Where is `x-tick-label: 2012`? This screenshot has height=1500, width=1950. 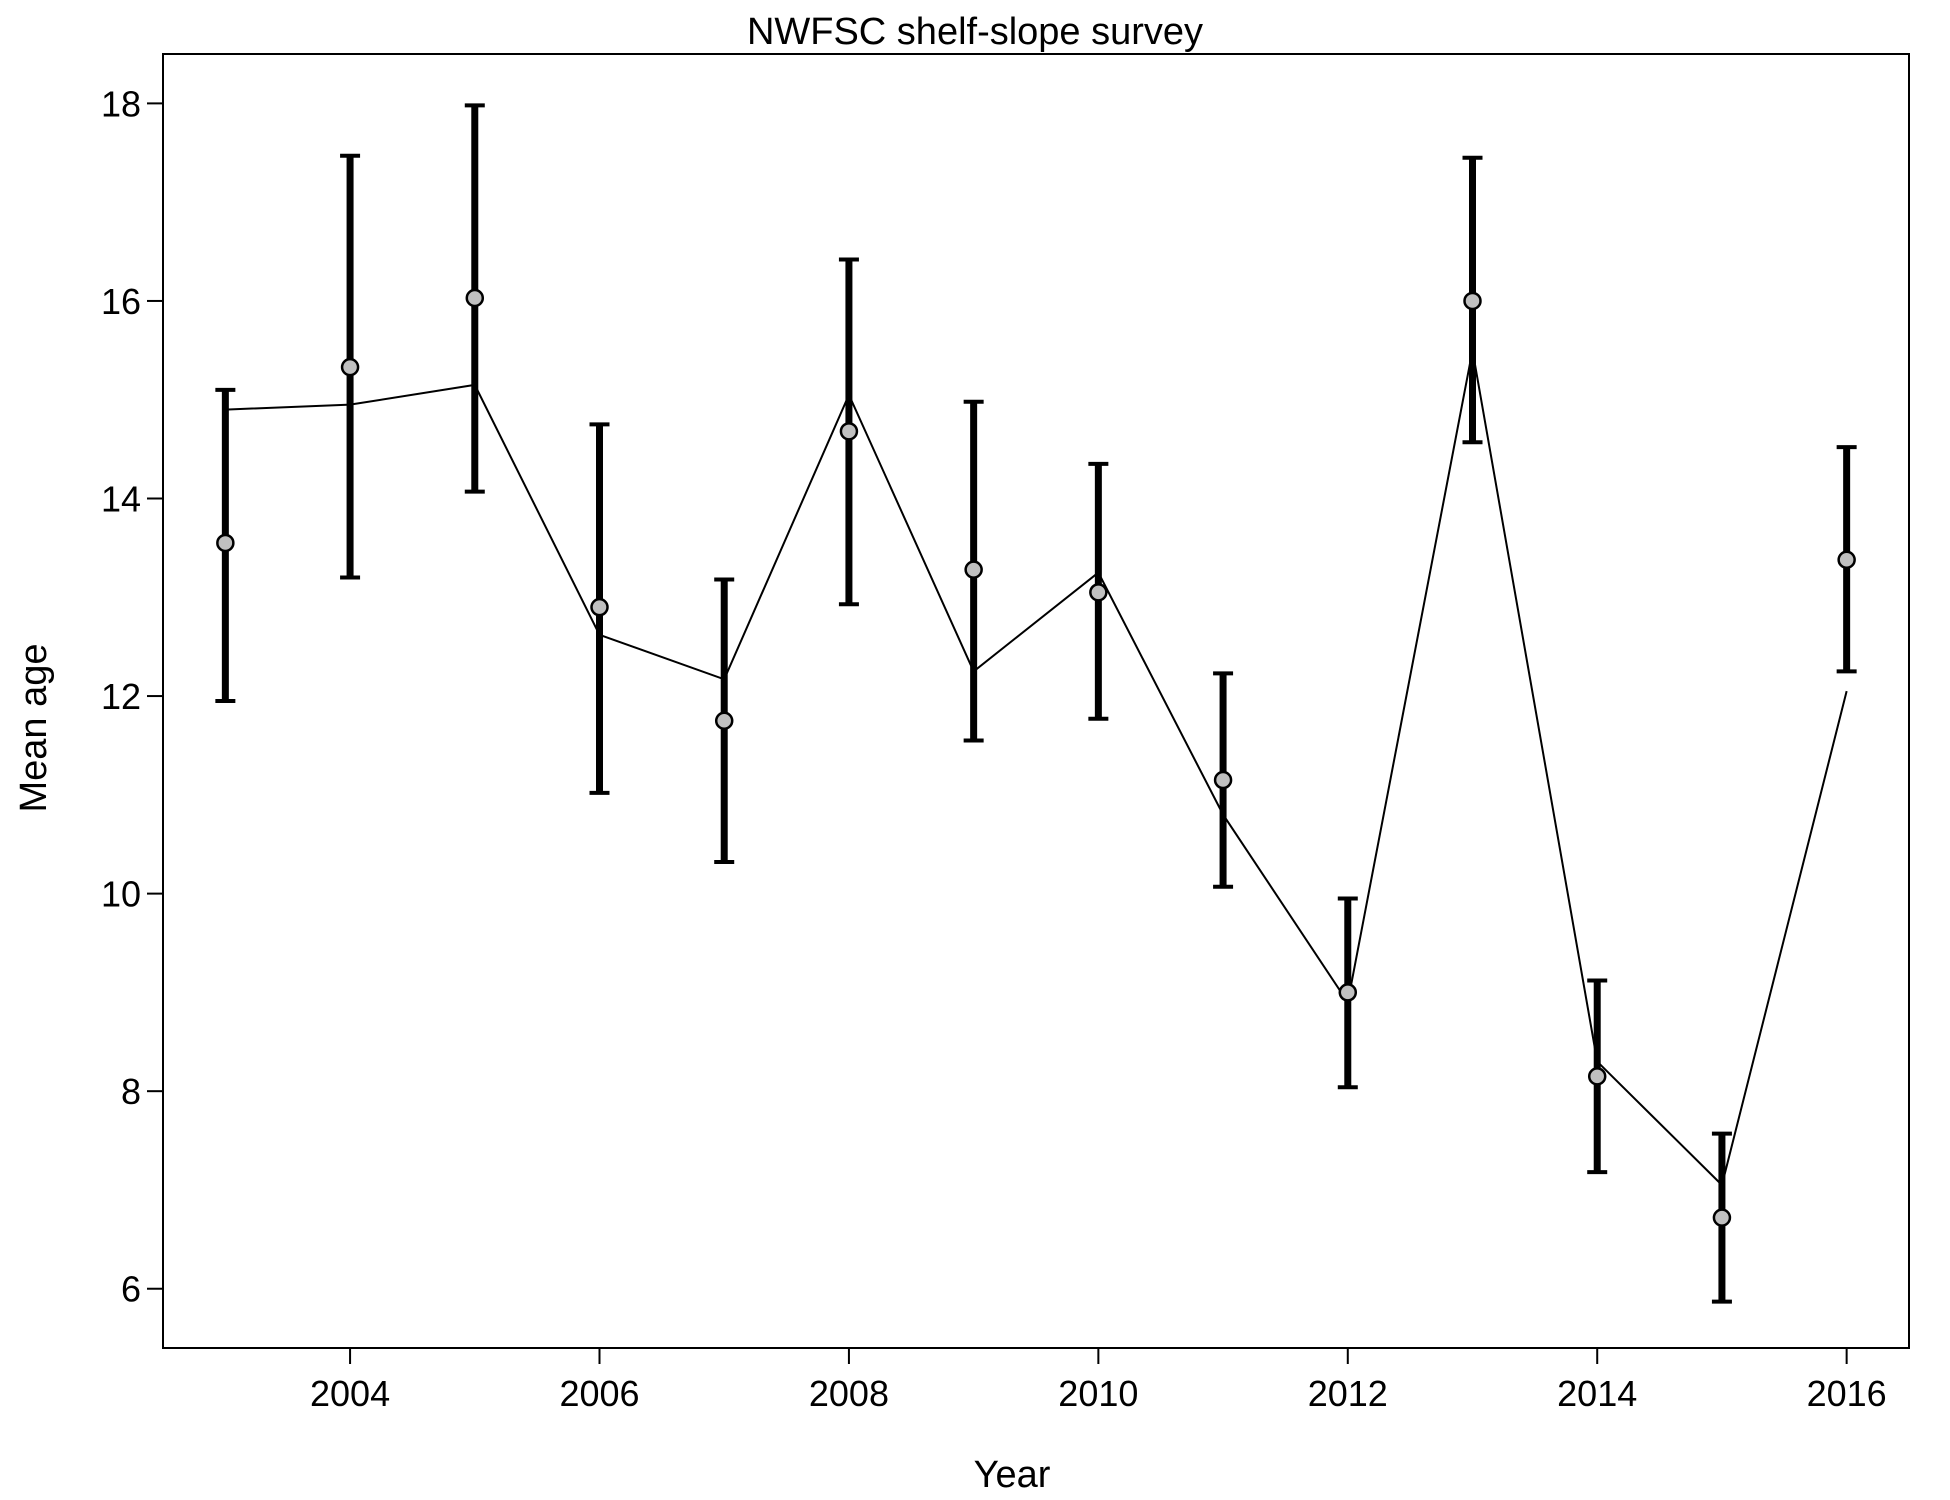 x-tick-label: 2012 is located at coordinates (1348, 1393).